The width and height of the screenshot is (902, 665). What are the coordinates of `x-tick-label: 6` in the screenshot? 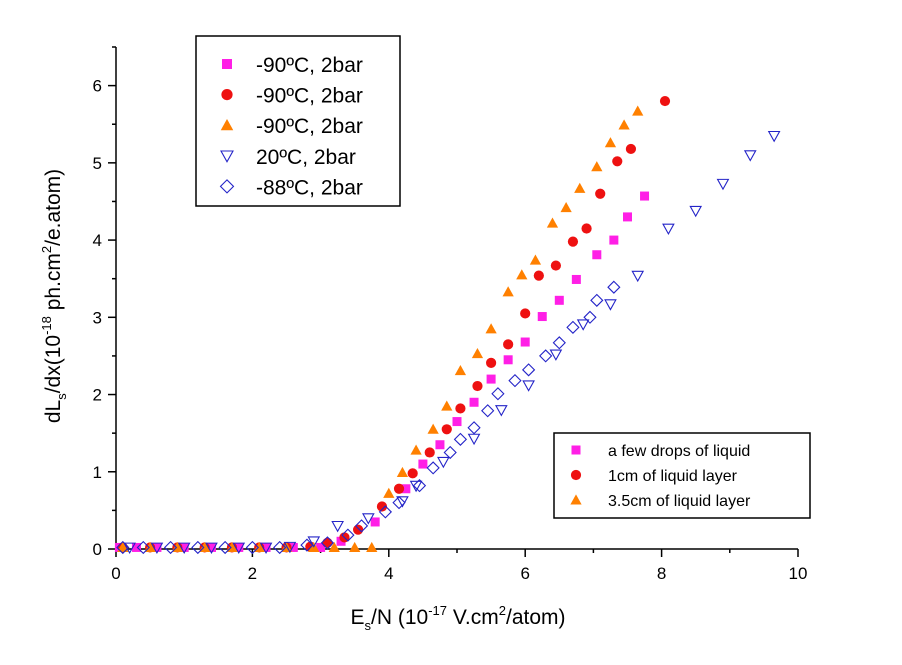 It's located at (524, 573).